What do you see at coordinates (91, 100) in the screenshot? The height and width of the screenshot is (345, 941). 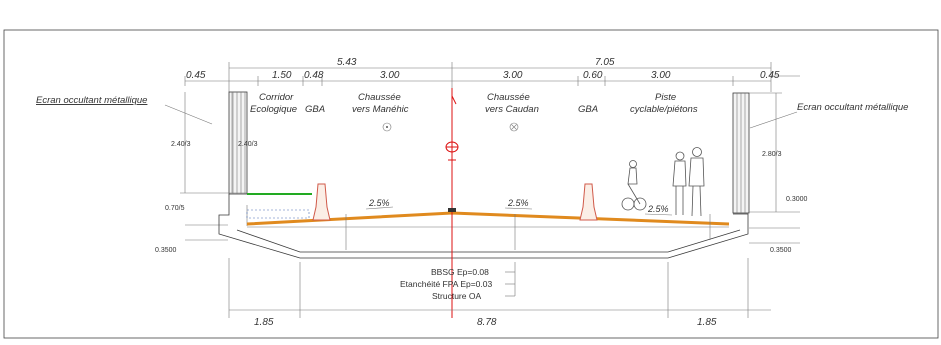 I see `label-screen-left: Ecran occultant métallique` at bounding box center [91, 100].